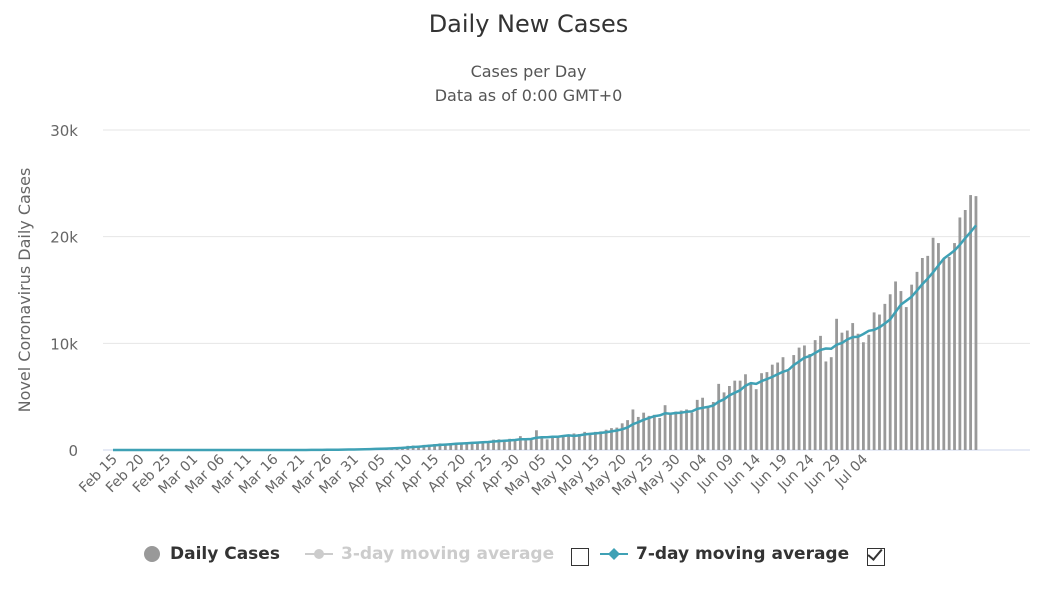  What do you see at coordinates (64, 344) in the screenshot?
I see `y-tick-label: 10k` at bounding box center [64, 344].